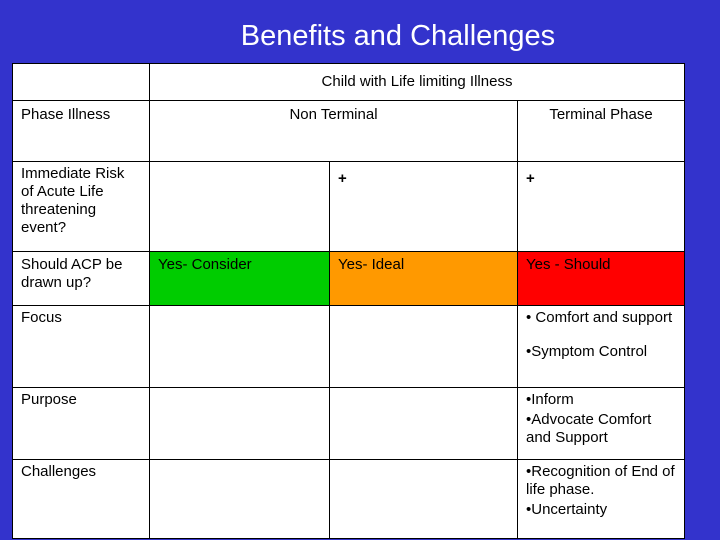  Describe the element at coordinates (239, 278) in the screenshot. I see `acp-consider-cell: Yes- Consider` at that location.